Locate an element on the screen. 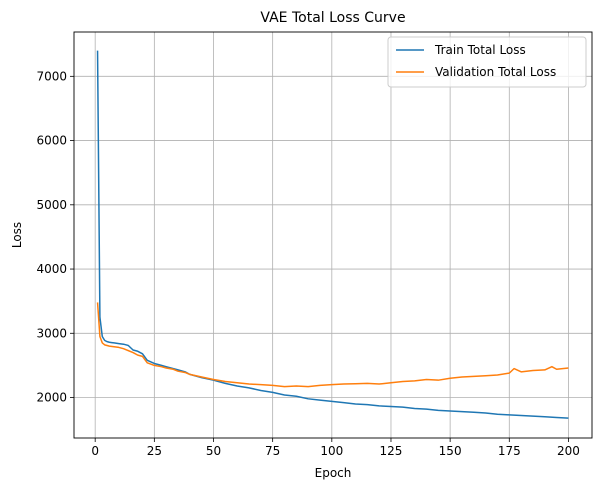  x-tick-label: 75 is located at coordinates (272, 451).